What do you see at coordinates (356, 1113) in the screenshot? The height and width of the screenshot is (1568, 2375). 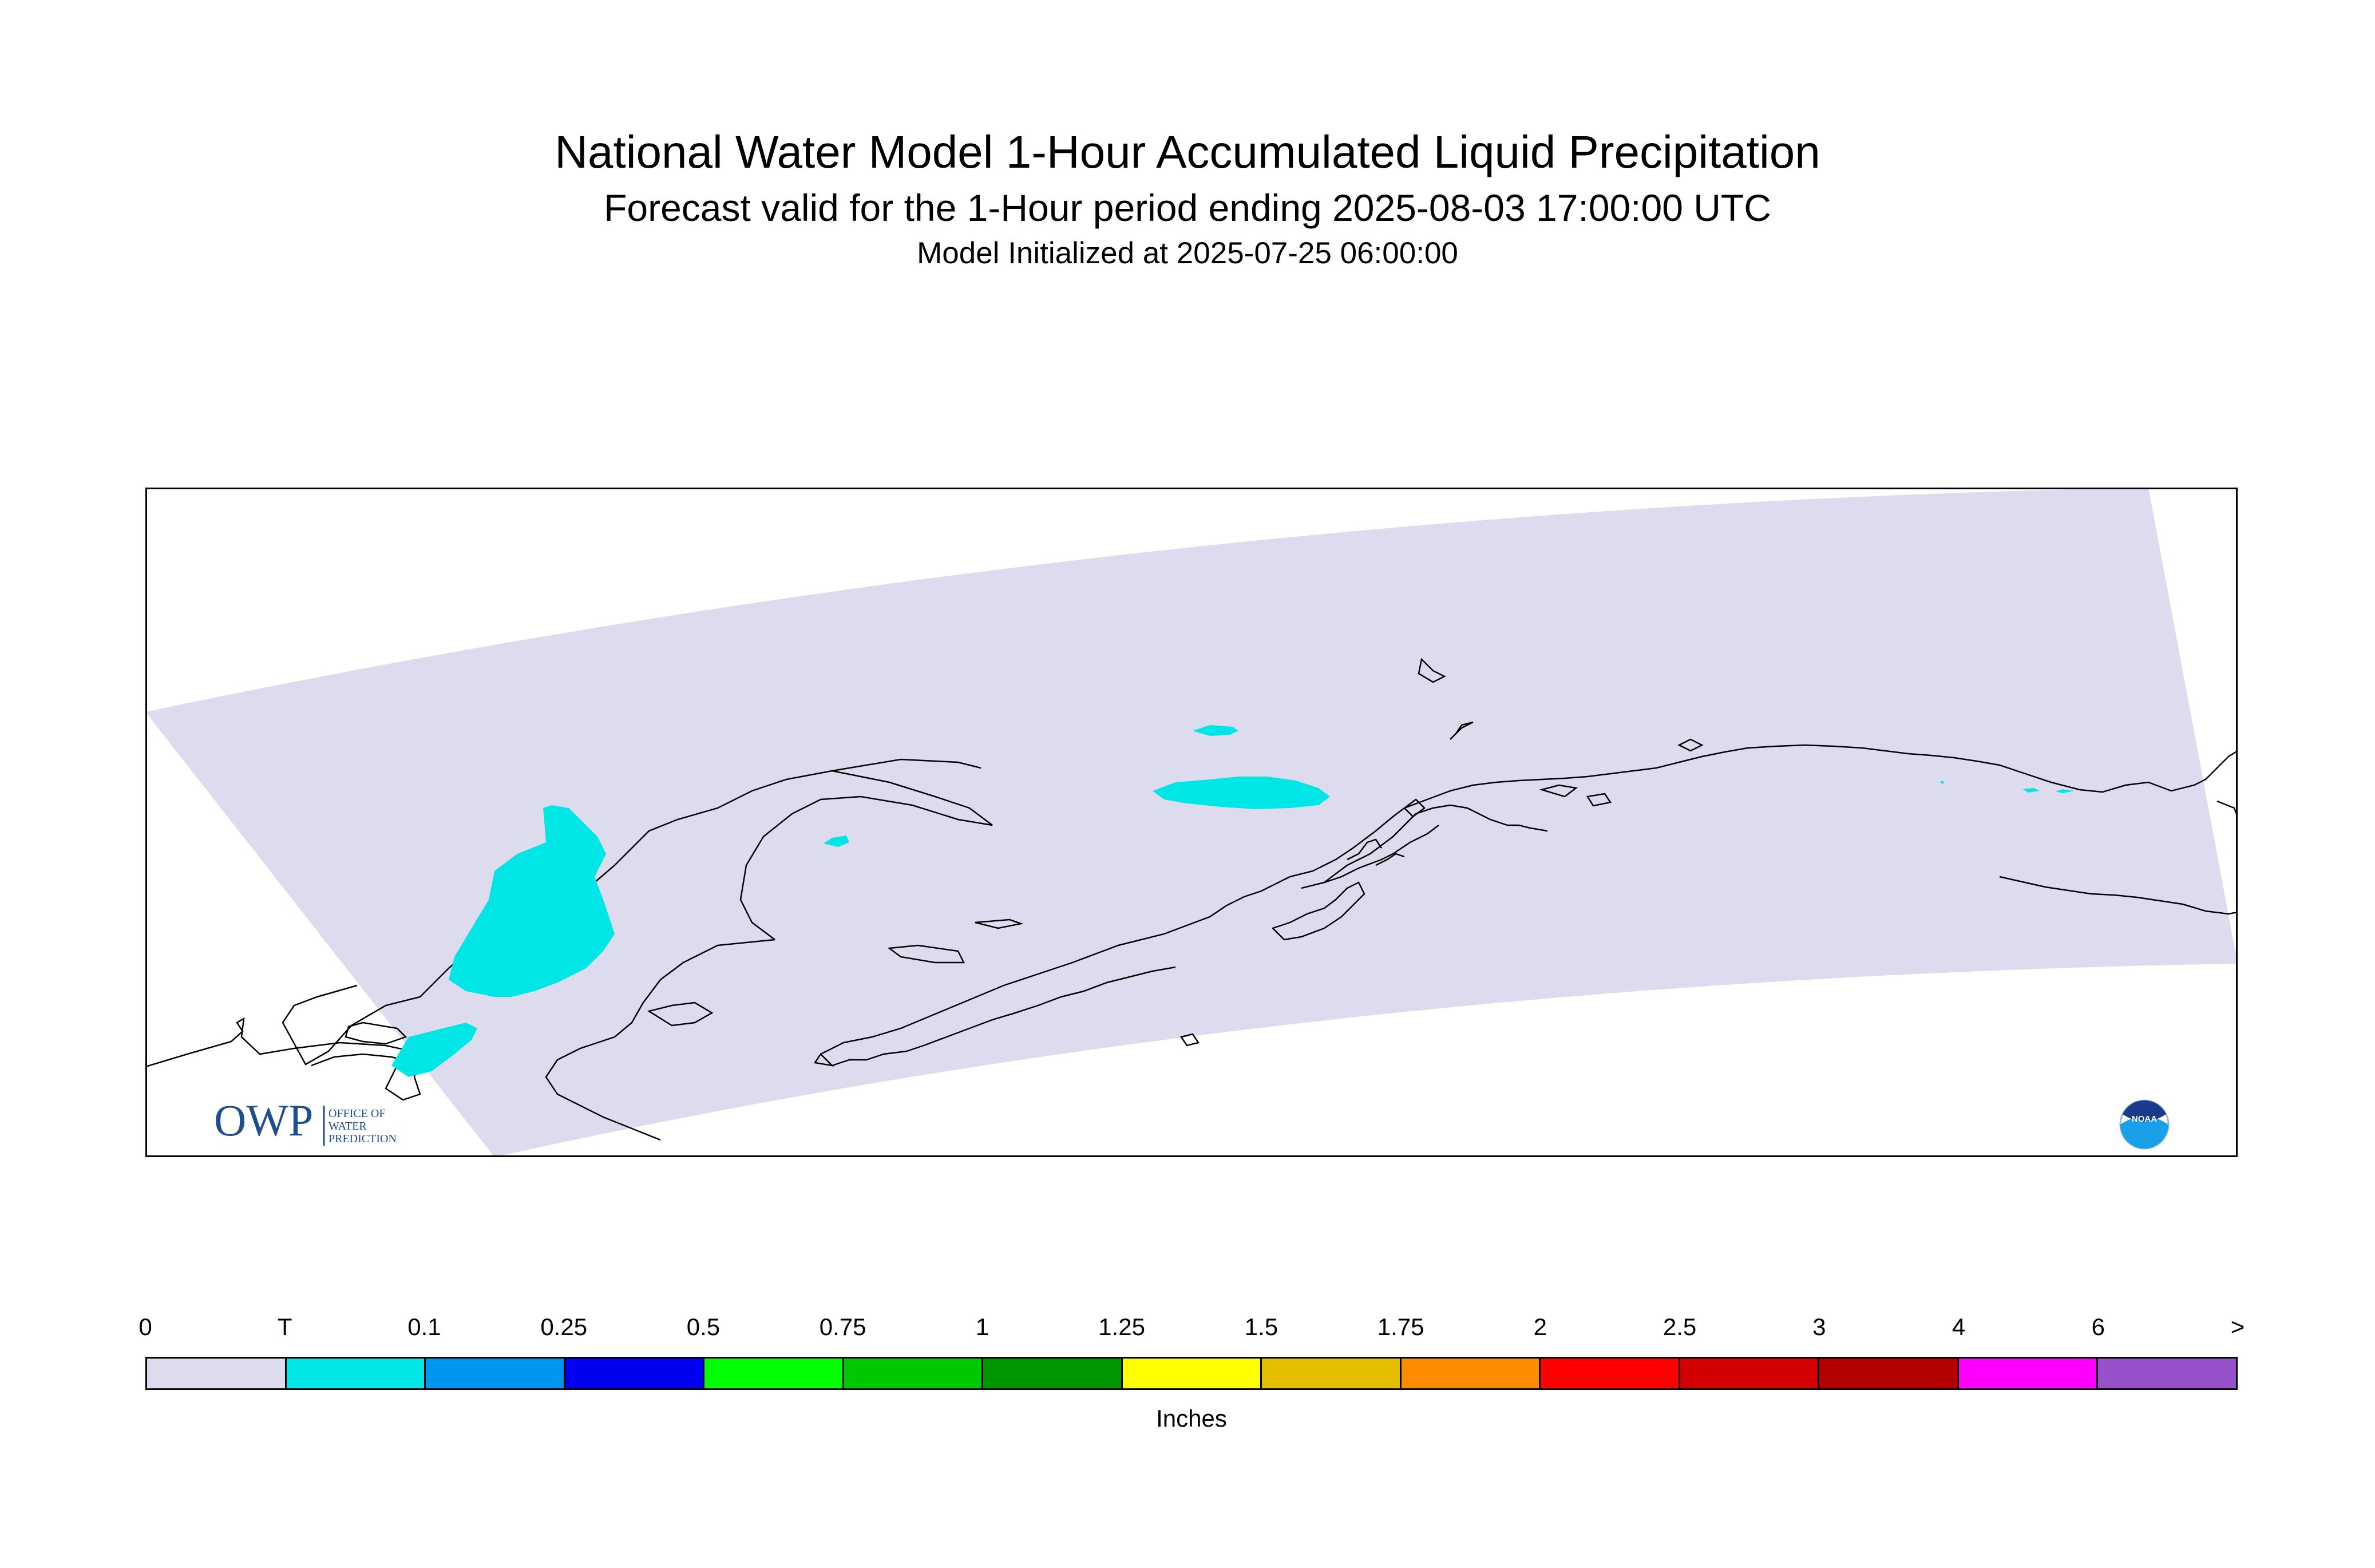 I see `owp-logo-line: OFFICE OF` at bounding box center [356, 1113].